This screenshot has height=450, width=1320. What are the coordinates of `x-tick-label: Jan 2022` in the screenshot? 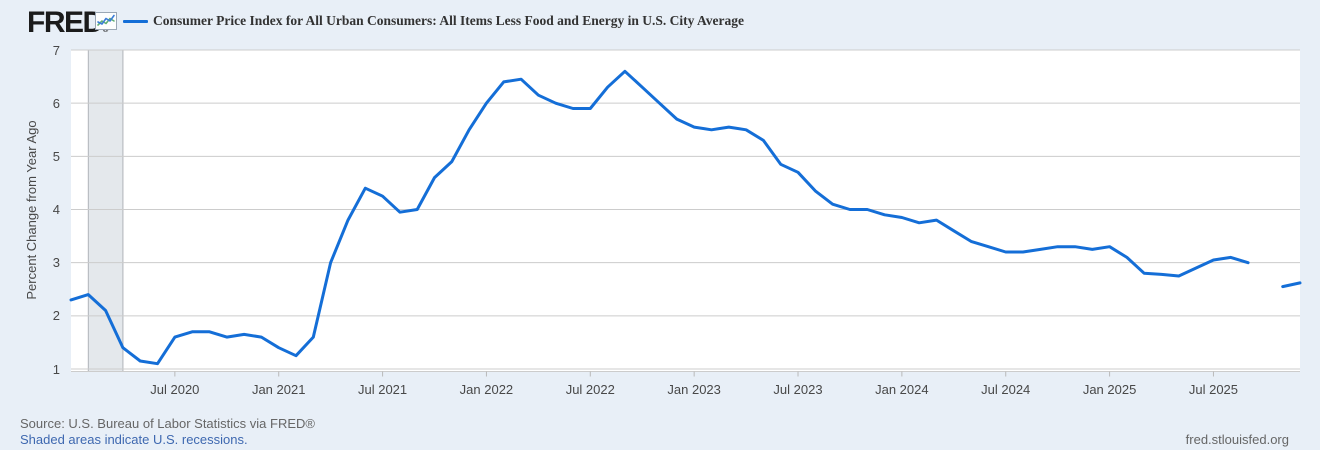 It's located at (486, 389).